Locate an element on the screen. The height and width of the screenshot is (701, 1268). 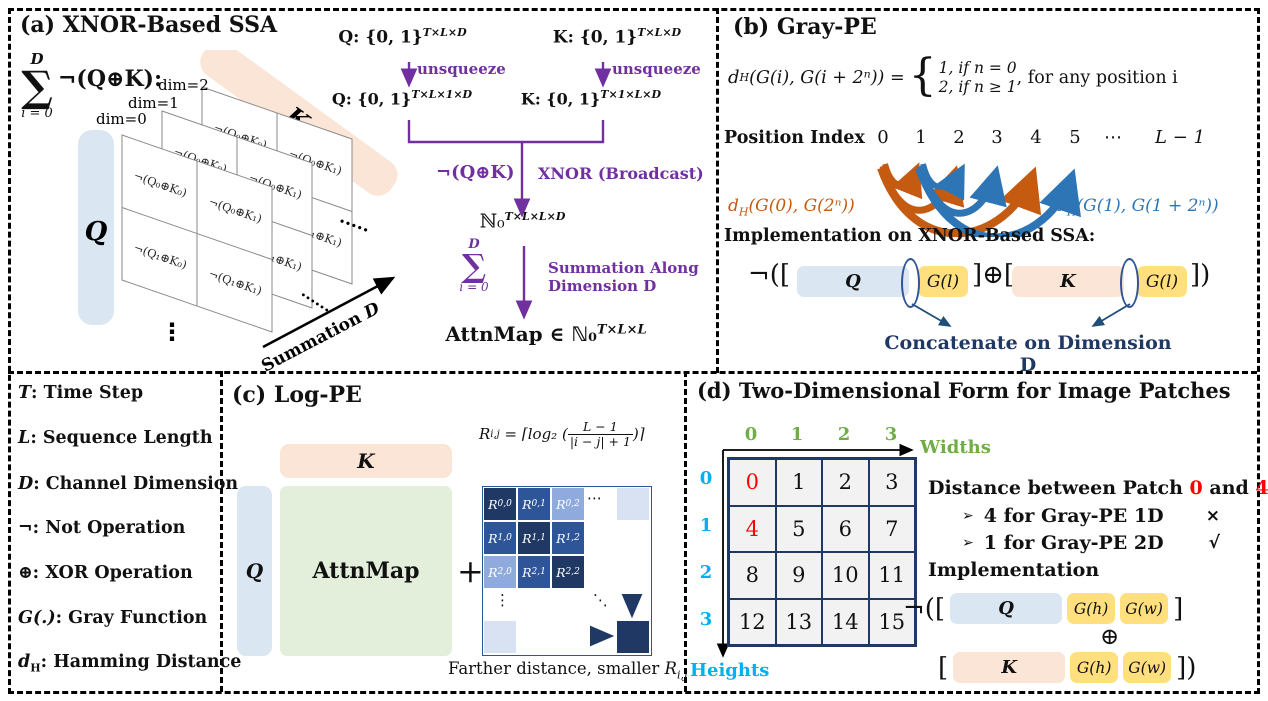
patch-7: 7 is located at coordinates (891, 528).